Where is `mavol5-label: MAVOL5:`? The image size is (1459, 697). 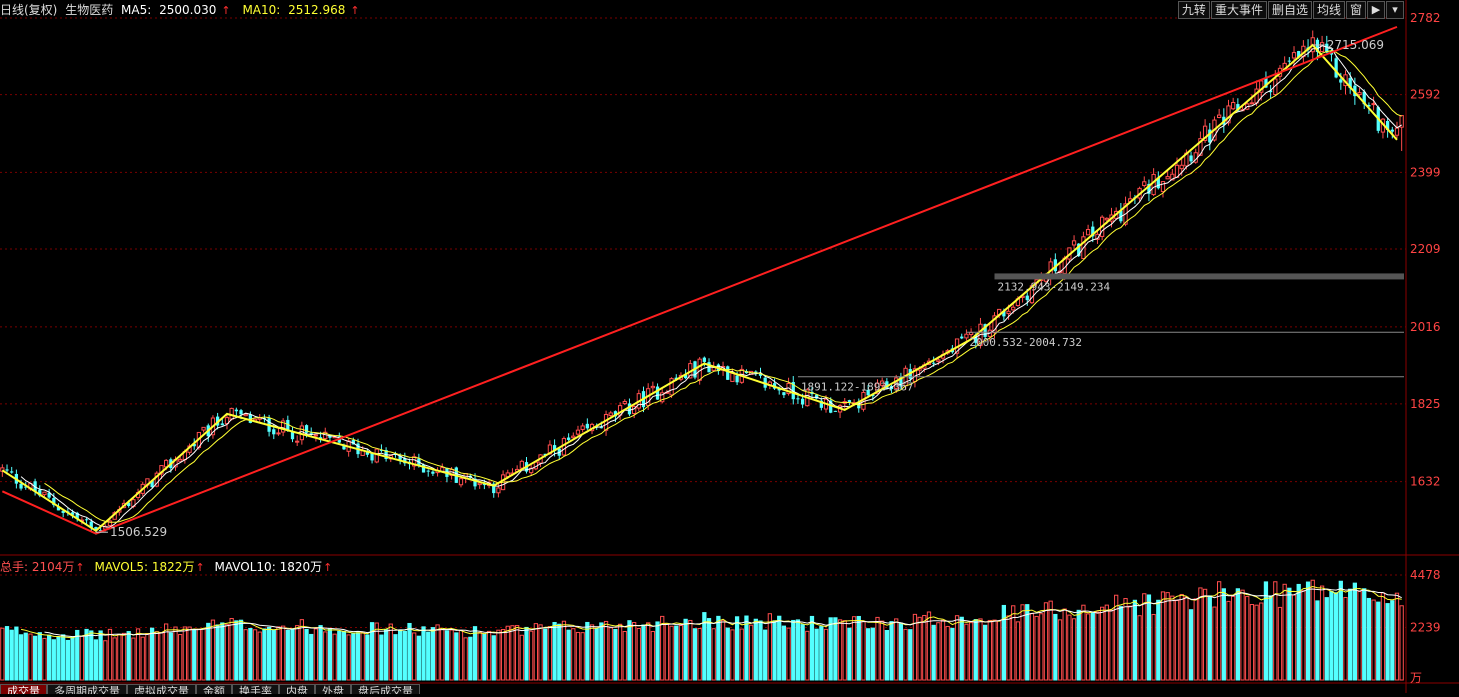
mavol5-label: MAVOL5: is located at coordinates (121, 567).